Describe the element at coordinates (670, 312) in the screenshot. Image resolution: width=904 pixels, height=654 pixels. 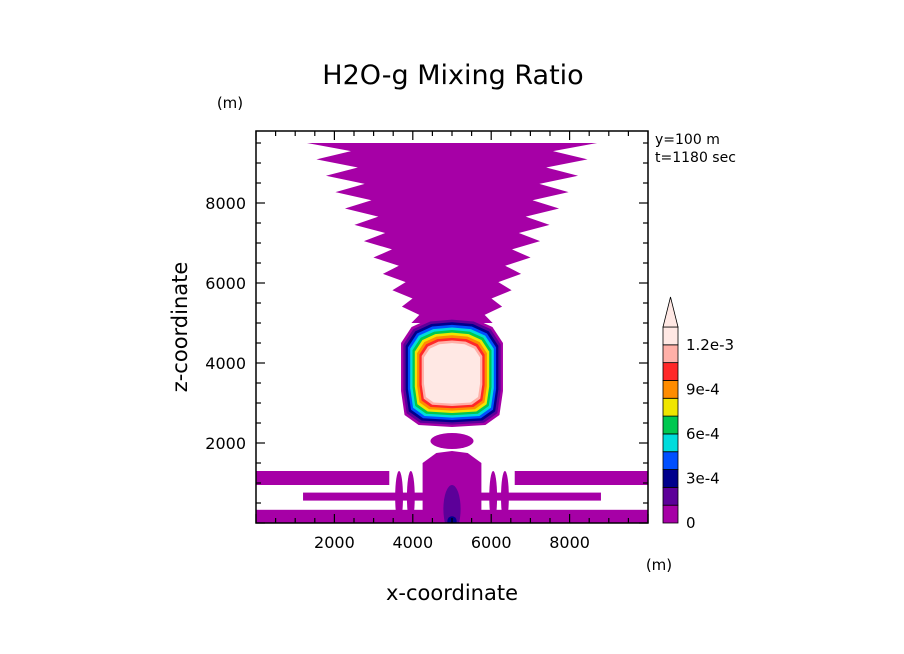
I see `colorbar-extend-arrow` at that location.